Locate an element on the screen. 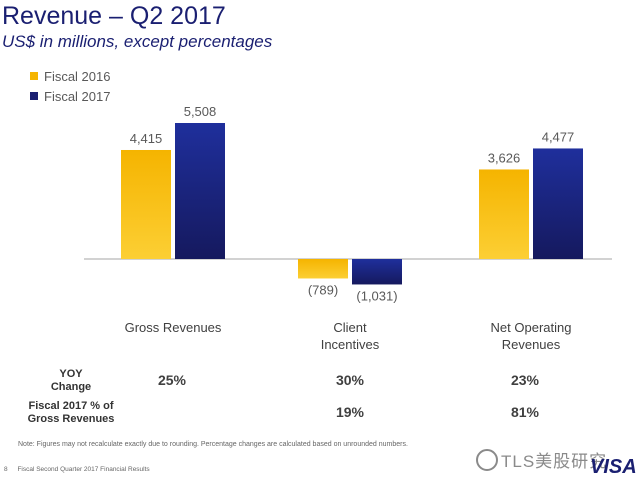 The height and width of the screenshot is (482, 641). category-label-client-incentives: Client Incentives is located at coordinates (350, 336).